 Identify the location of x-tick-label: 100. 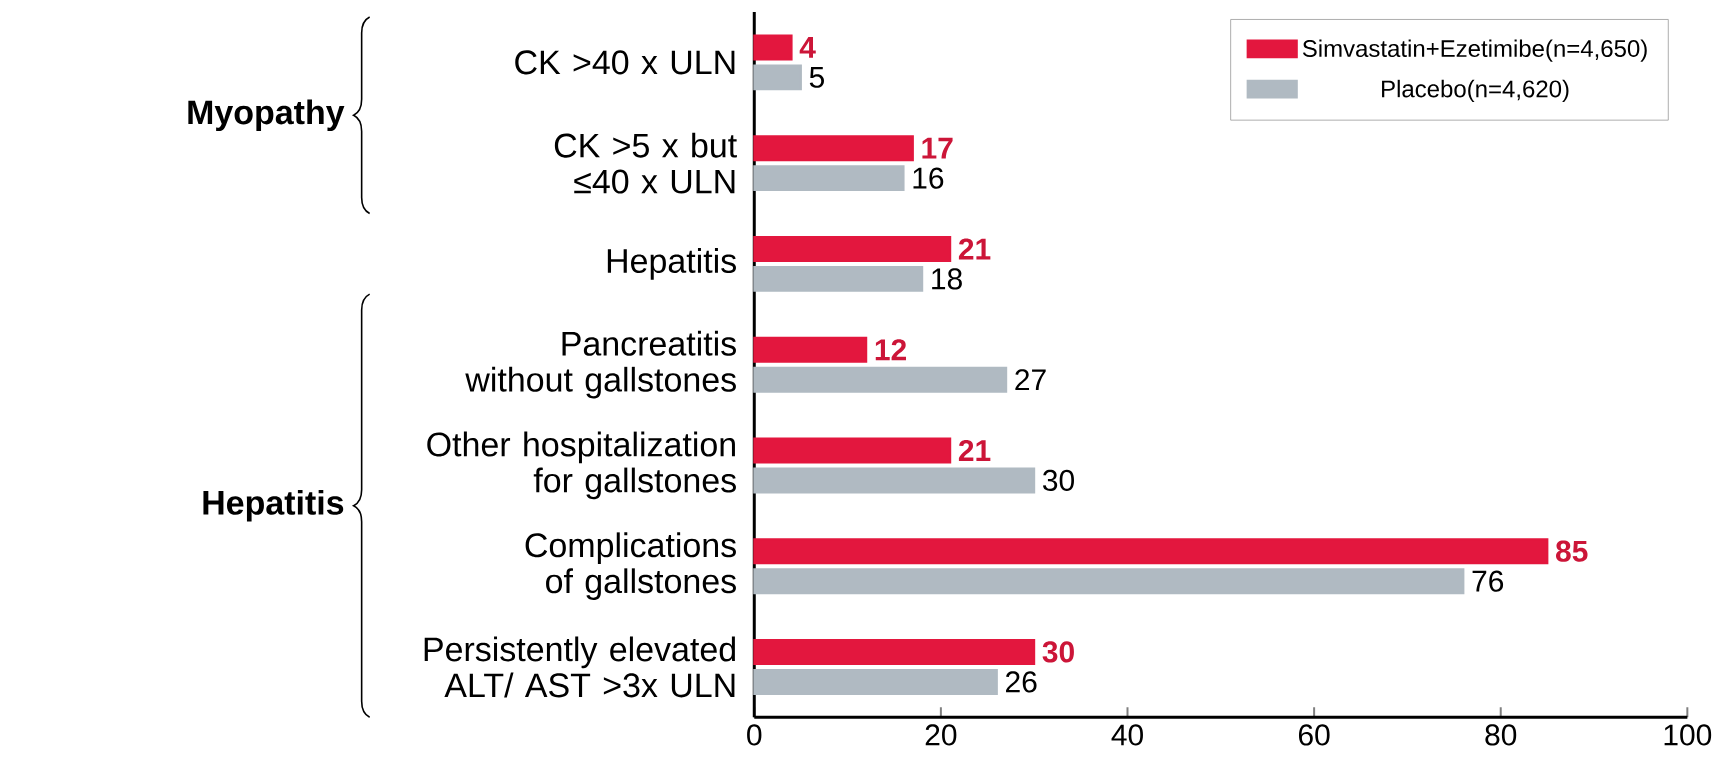
(1688, 735).